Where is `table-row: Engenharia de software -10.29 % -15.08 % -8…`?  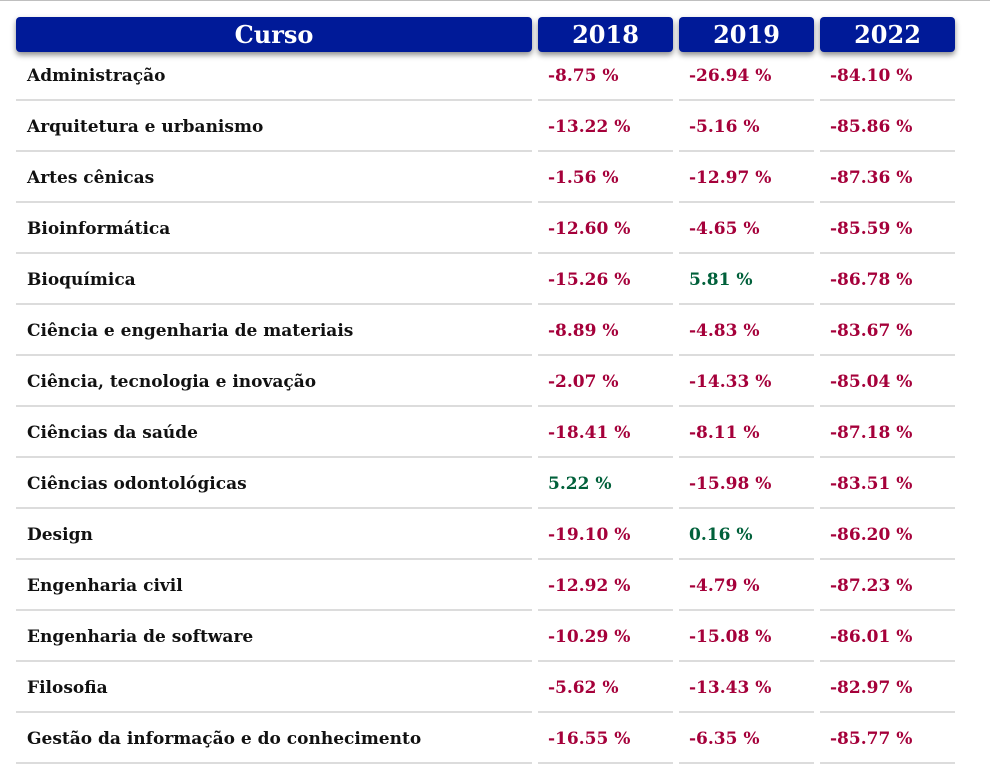 table-row: Engenharia de software -10.29 % -15.08 % -8… is located at coordinates (485, 638).